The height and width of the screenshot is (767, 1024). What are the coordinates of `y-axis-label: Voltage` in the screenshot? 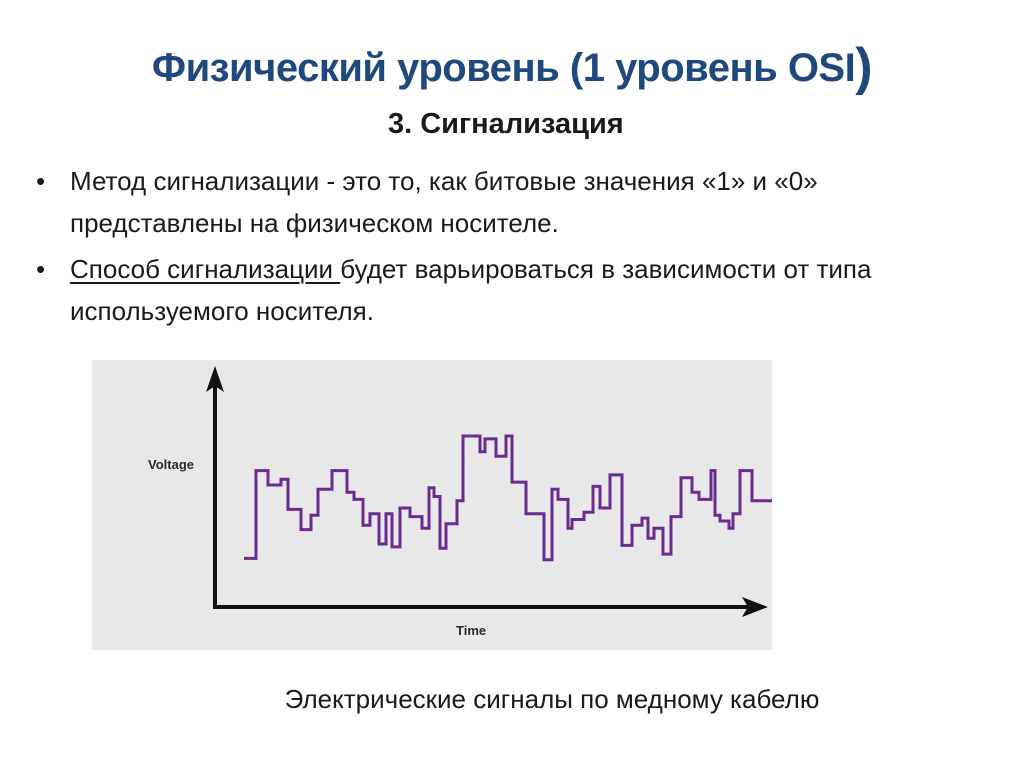 It's located at (171, 464).